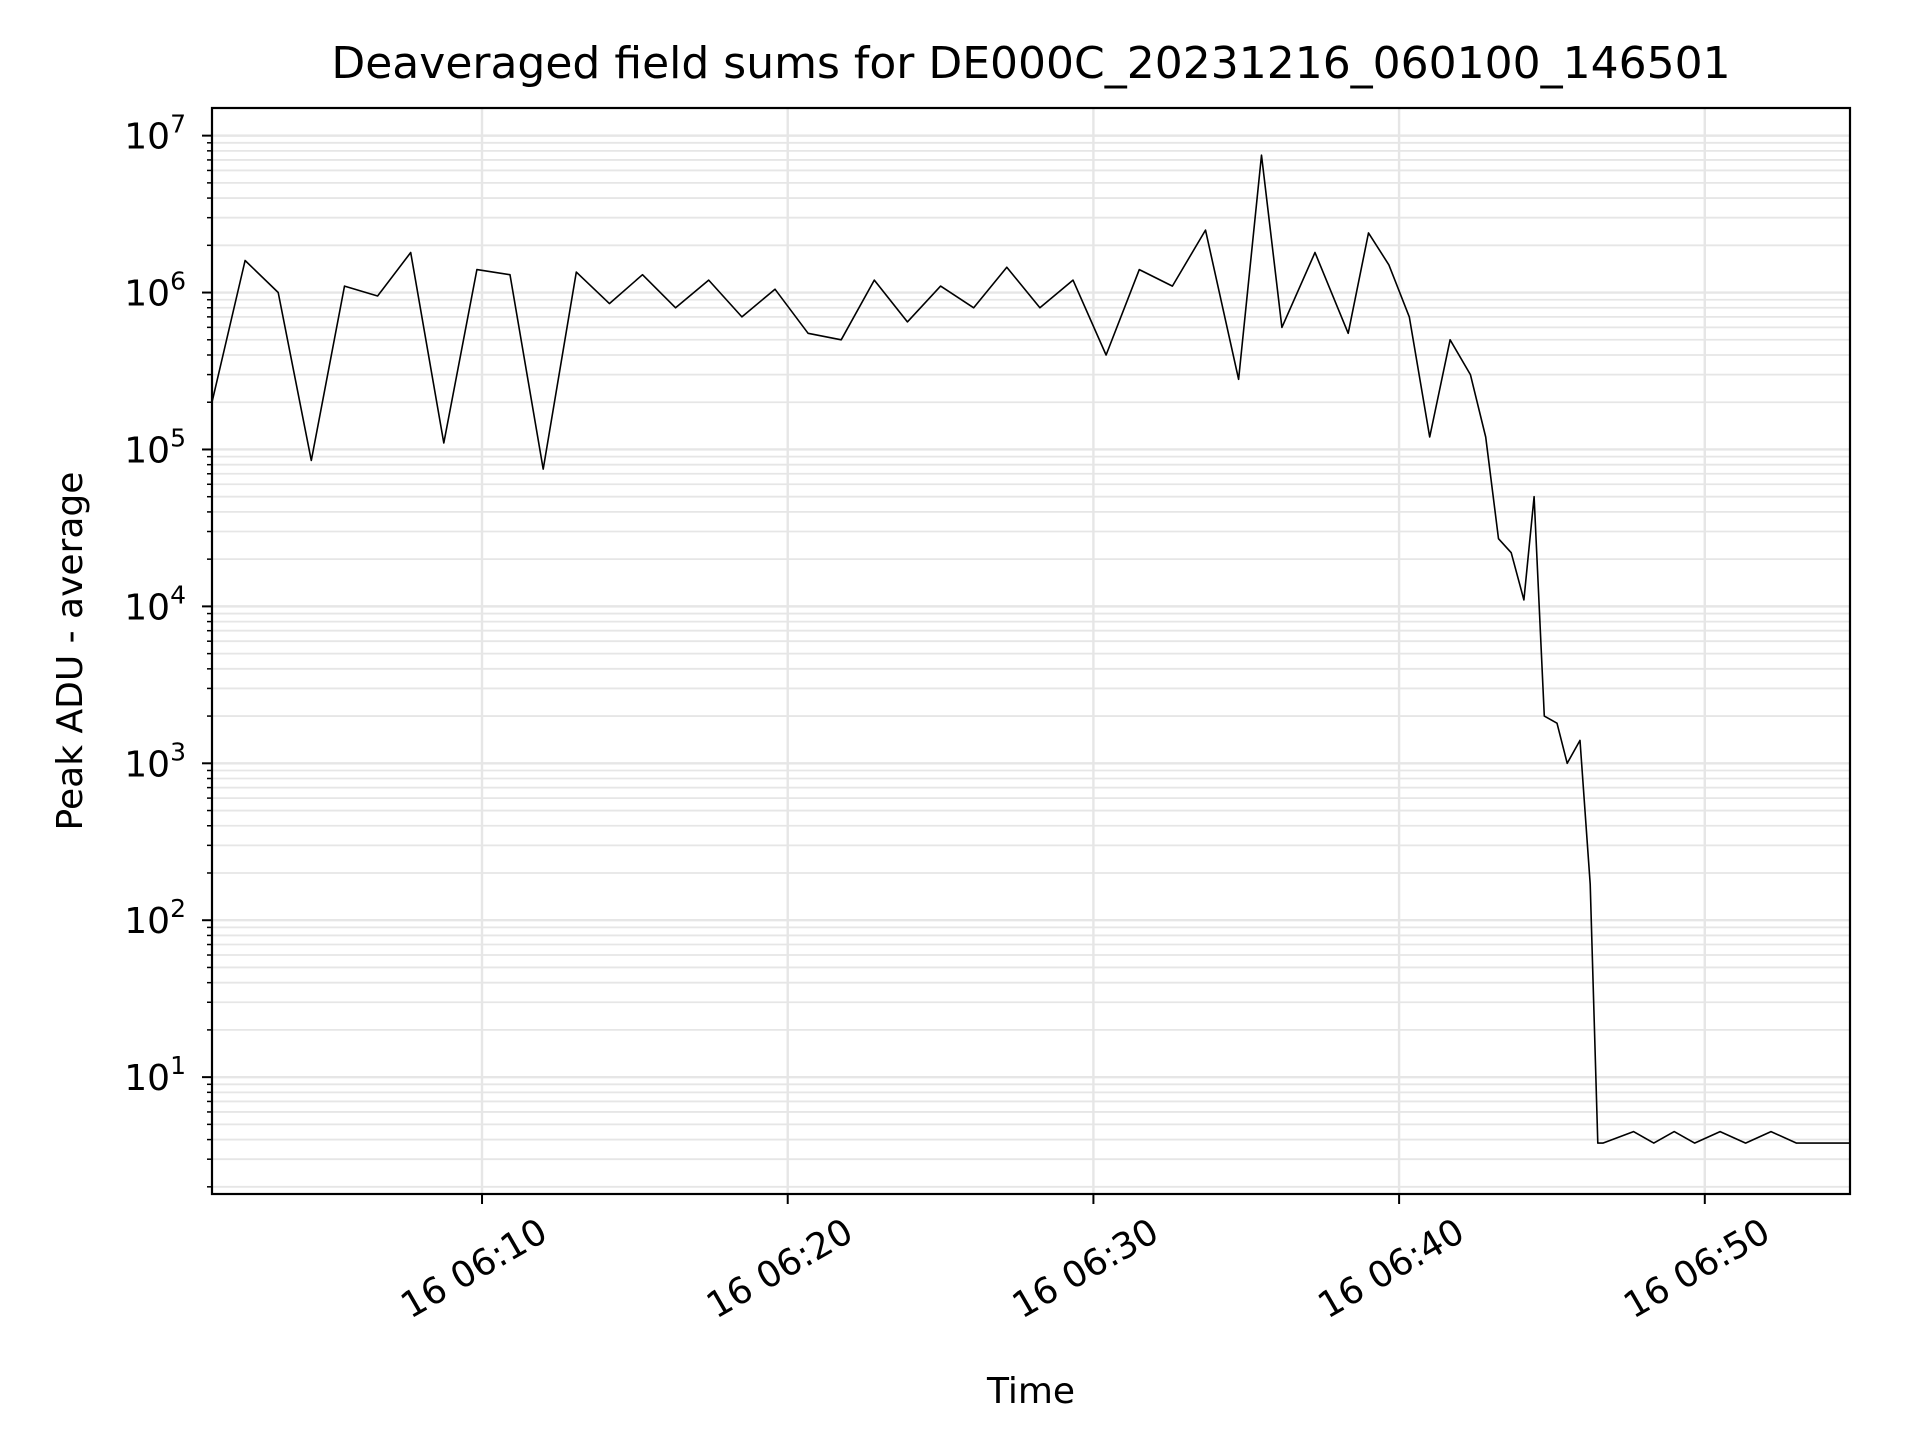  I want to click on y-tick-label: 10⁶, so click(155, 291).